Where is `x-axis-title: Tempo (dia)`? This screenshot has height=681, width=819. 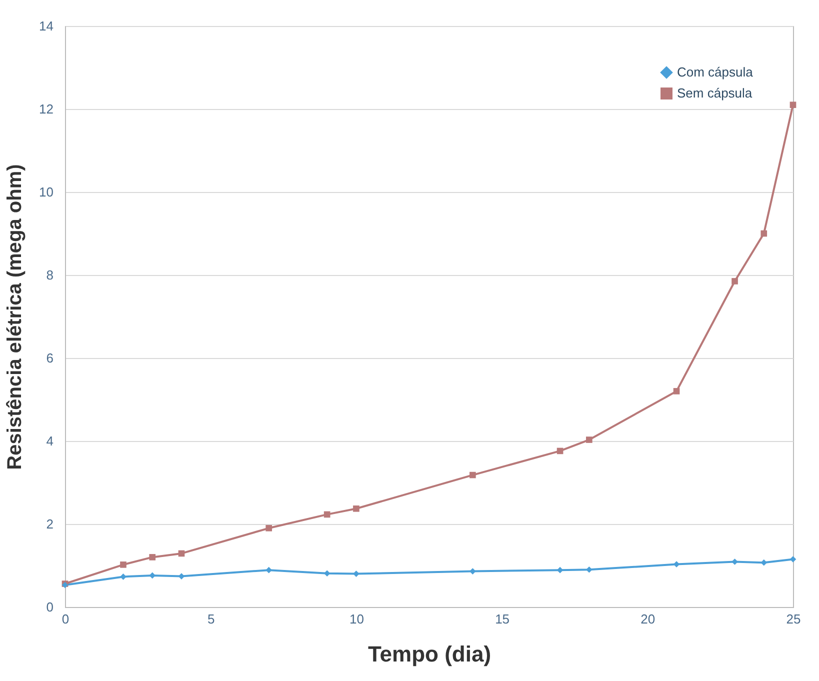
x-axis-title: Tempo (dia) is located at coordinates (430, 654).